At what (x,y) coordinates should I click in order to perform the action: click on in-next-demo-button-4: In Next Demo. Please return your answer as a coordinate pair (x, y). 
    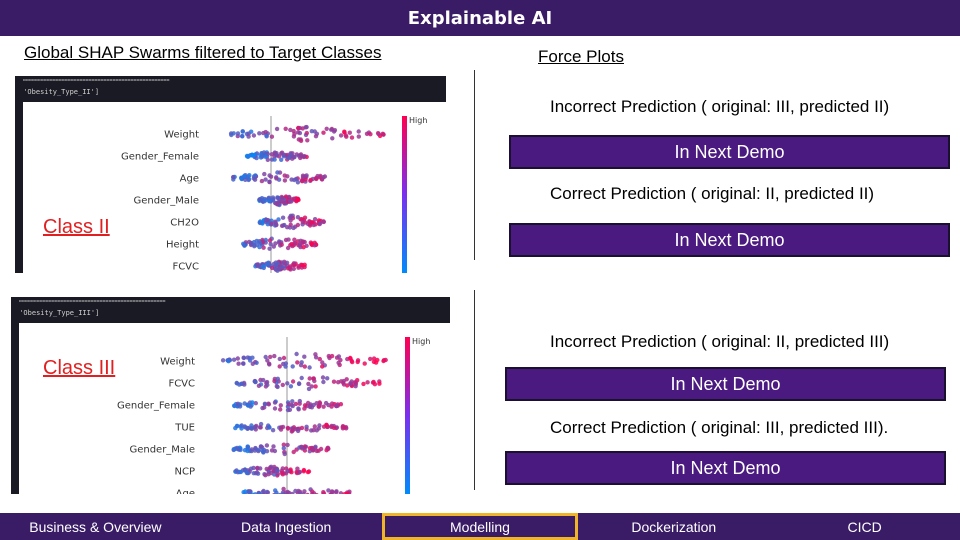
    Looking at the image, I should click on (725, 468).